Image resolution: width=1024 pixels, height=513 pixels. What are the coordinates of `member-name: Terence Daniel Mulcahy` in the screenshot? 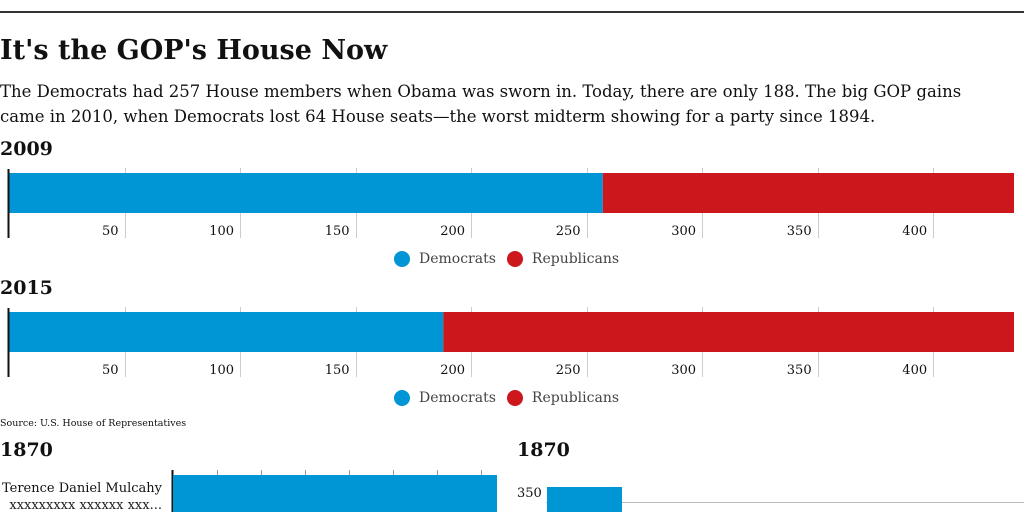 It's located at (81, 488).